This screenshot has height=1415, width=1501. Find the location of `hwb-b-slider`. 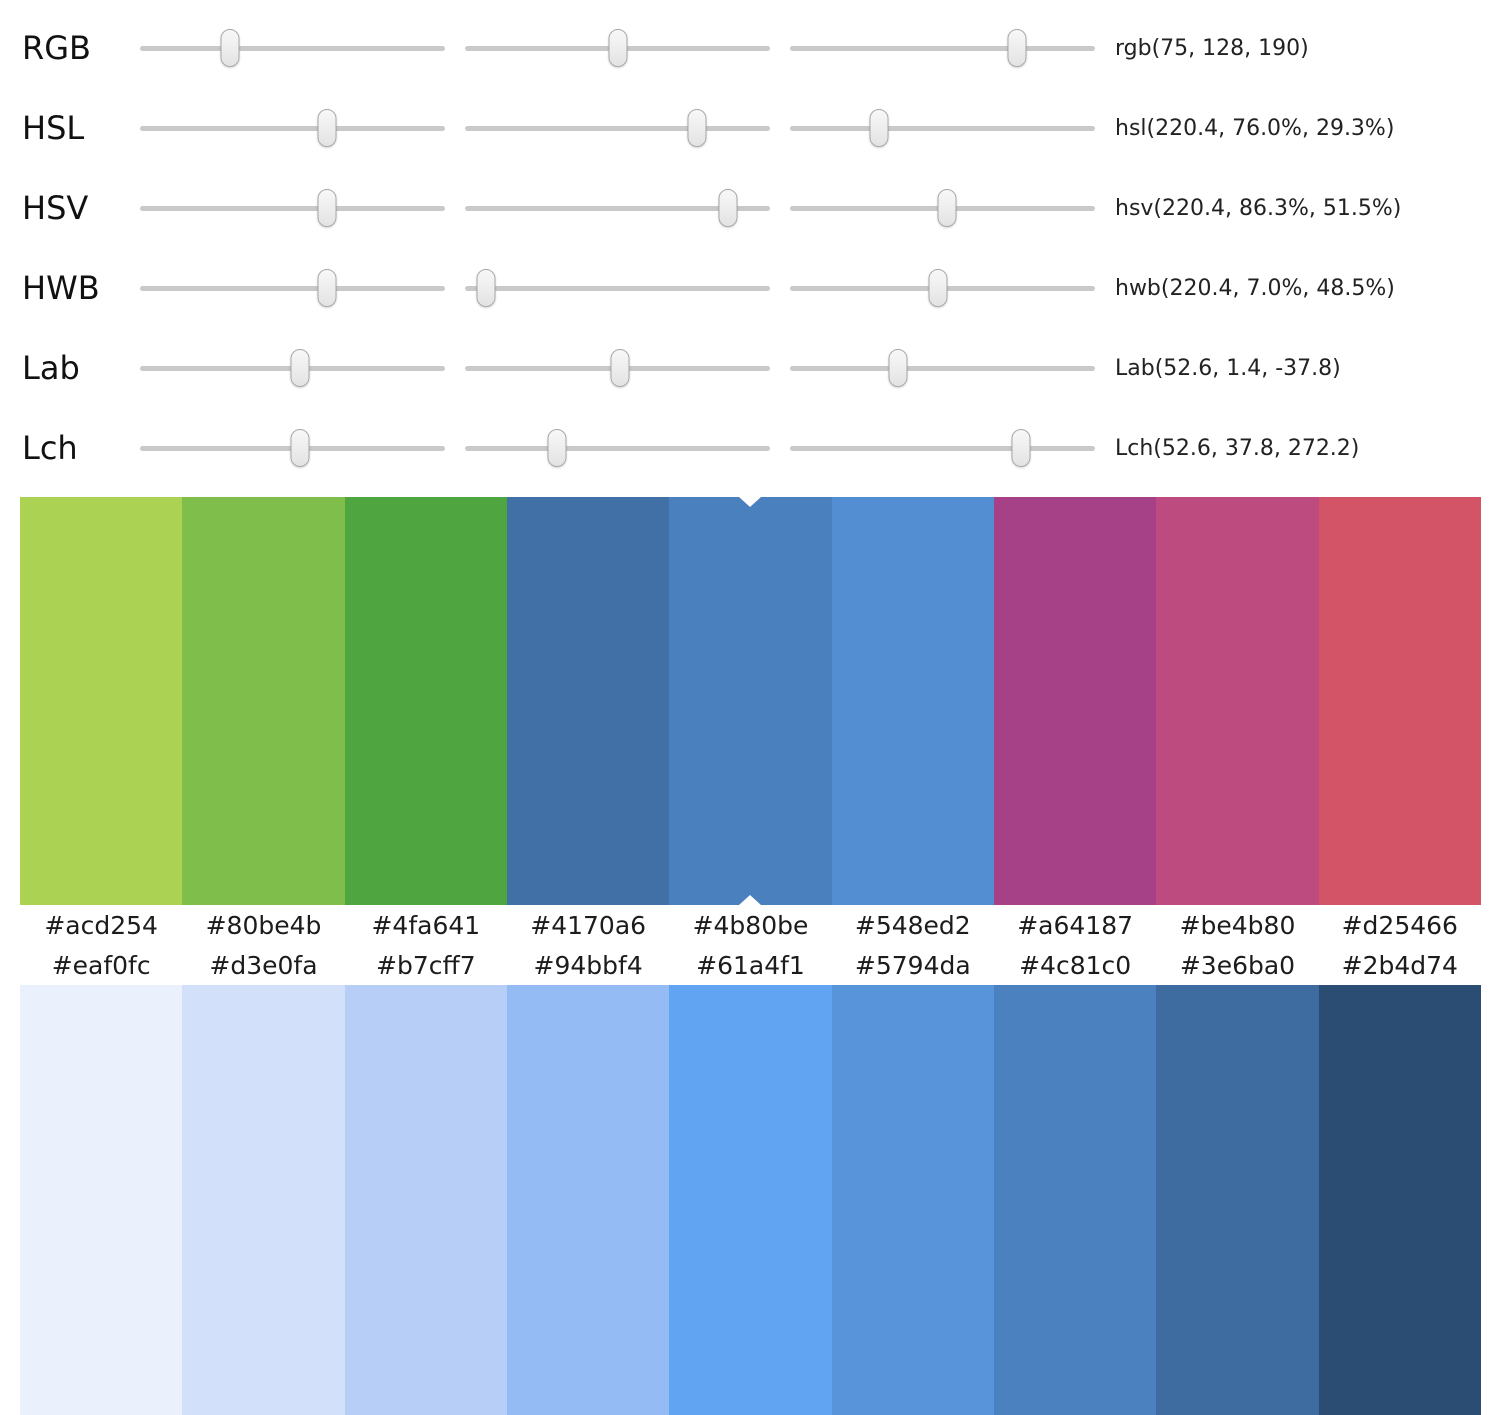

hwb-b-slider is located at coordinates (942, 288).